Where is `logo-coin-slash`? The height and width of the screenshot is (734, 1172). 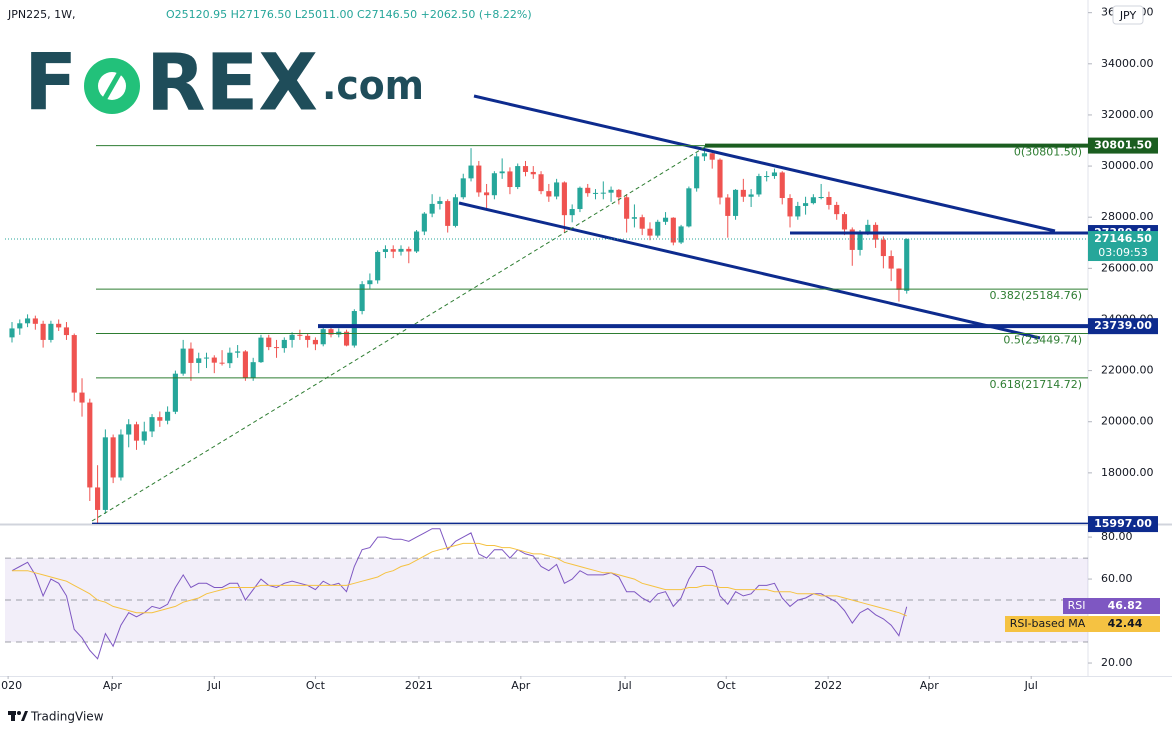 logo-coin-slash is located at coordinates (112, 86).